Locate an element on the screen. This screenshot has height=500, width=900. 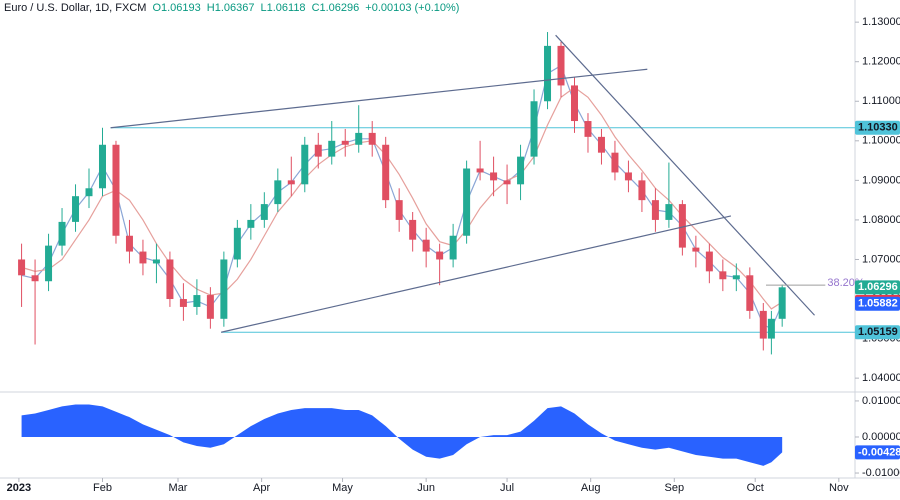
x-tick-label: Feb is located at coordinates (102, 488).